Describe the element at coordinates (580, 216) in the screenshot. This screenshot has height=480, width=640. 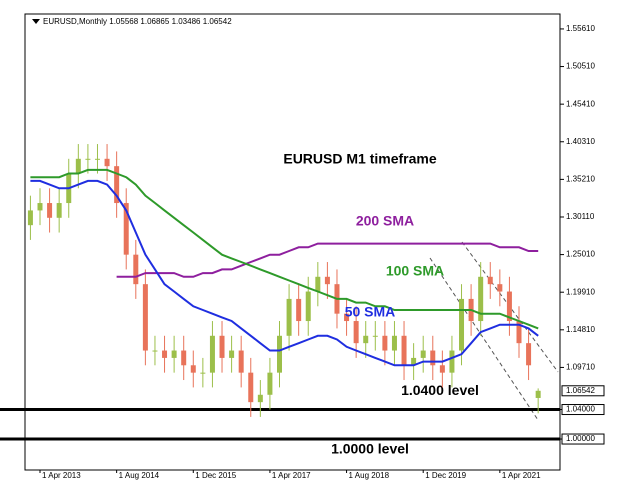
I see `y-tick-label: 1.30110` at that location.